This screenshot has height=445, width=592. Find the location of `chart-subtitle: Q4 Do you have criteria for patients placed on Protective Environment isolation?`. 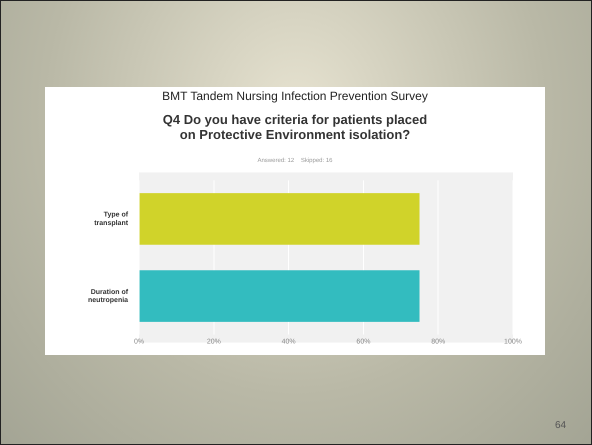

chart-subtitle: Q4 Do you have criteria for patients placed on Protective Environment isolation? is located at coordinates (295, 127).